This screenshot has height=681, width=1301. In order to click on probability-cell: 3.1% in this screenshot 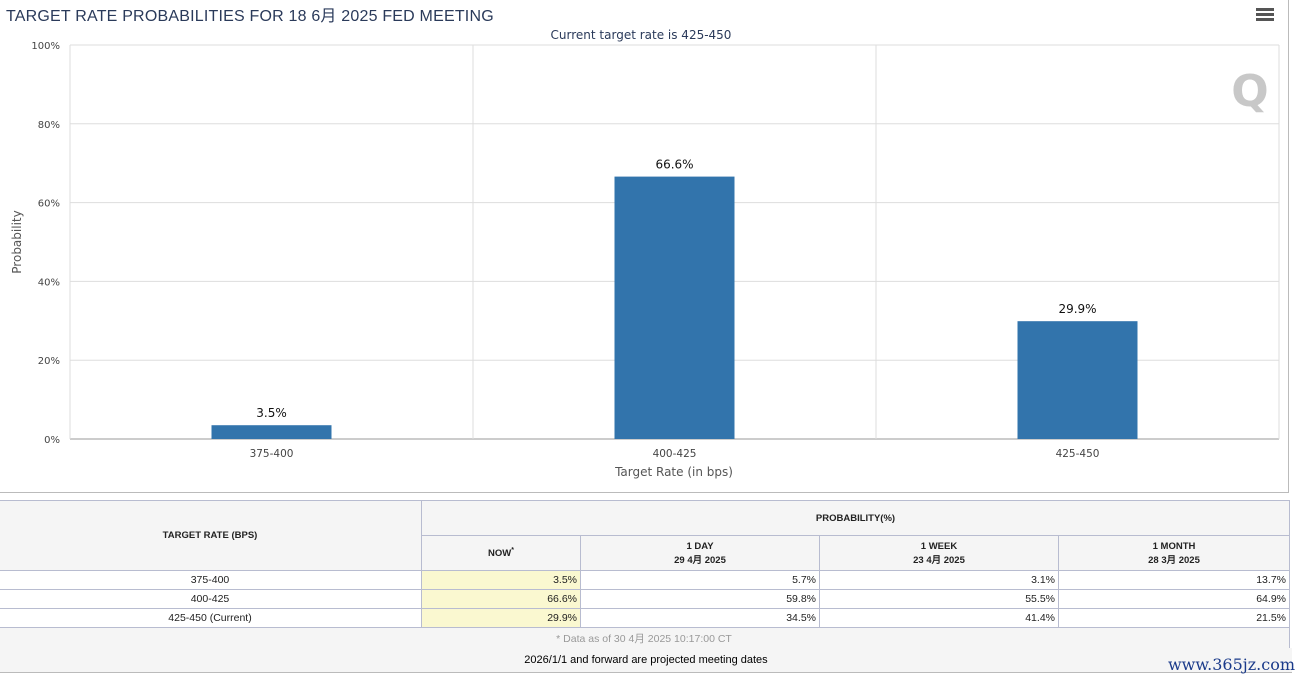, I will do `click(939, 580)`.